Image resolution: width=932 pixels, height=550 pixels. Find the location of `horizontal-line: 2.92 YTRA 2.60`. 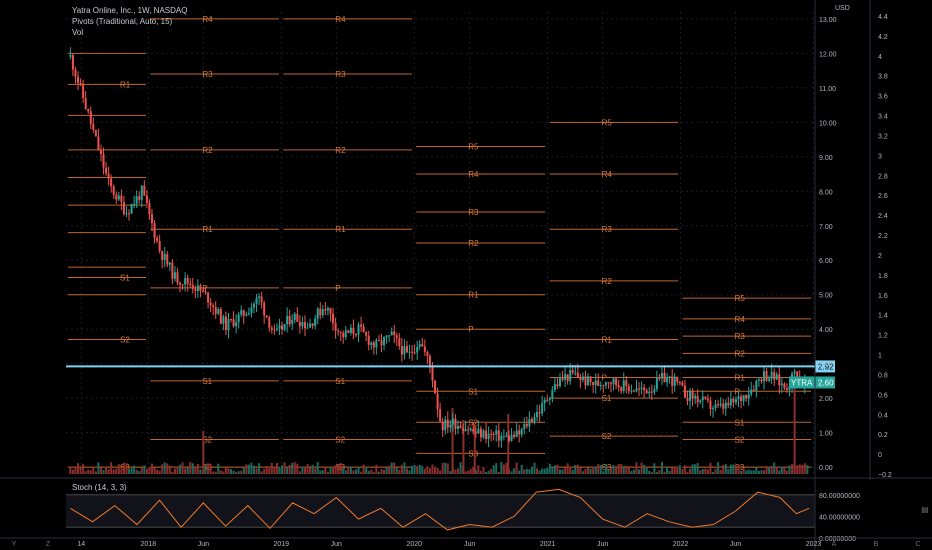

horizontal-line: 2.92 YTRA 2.60 is located at coordinates (450, 374).